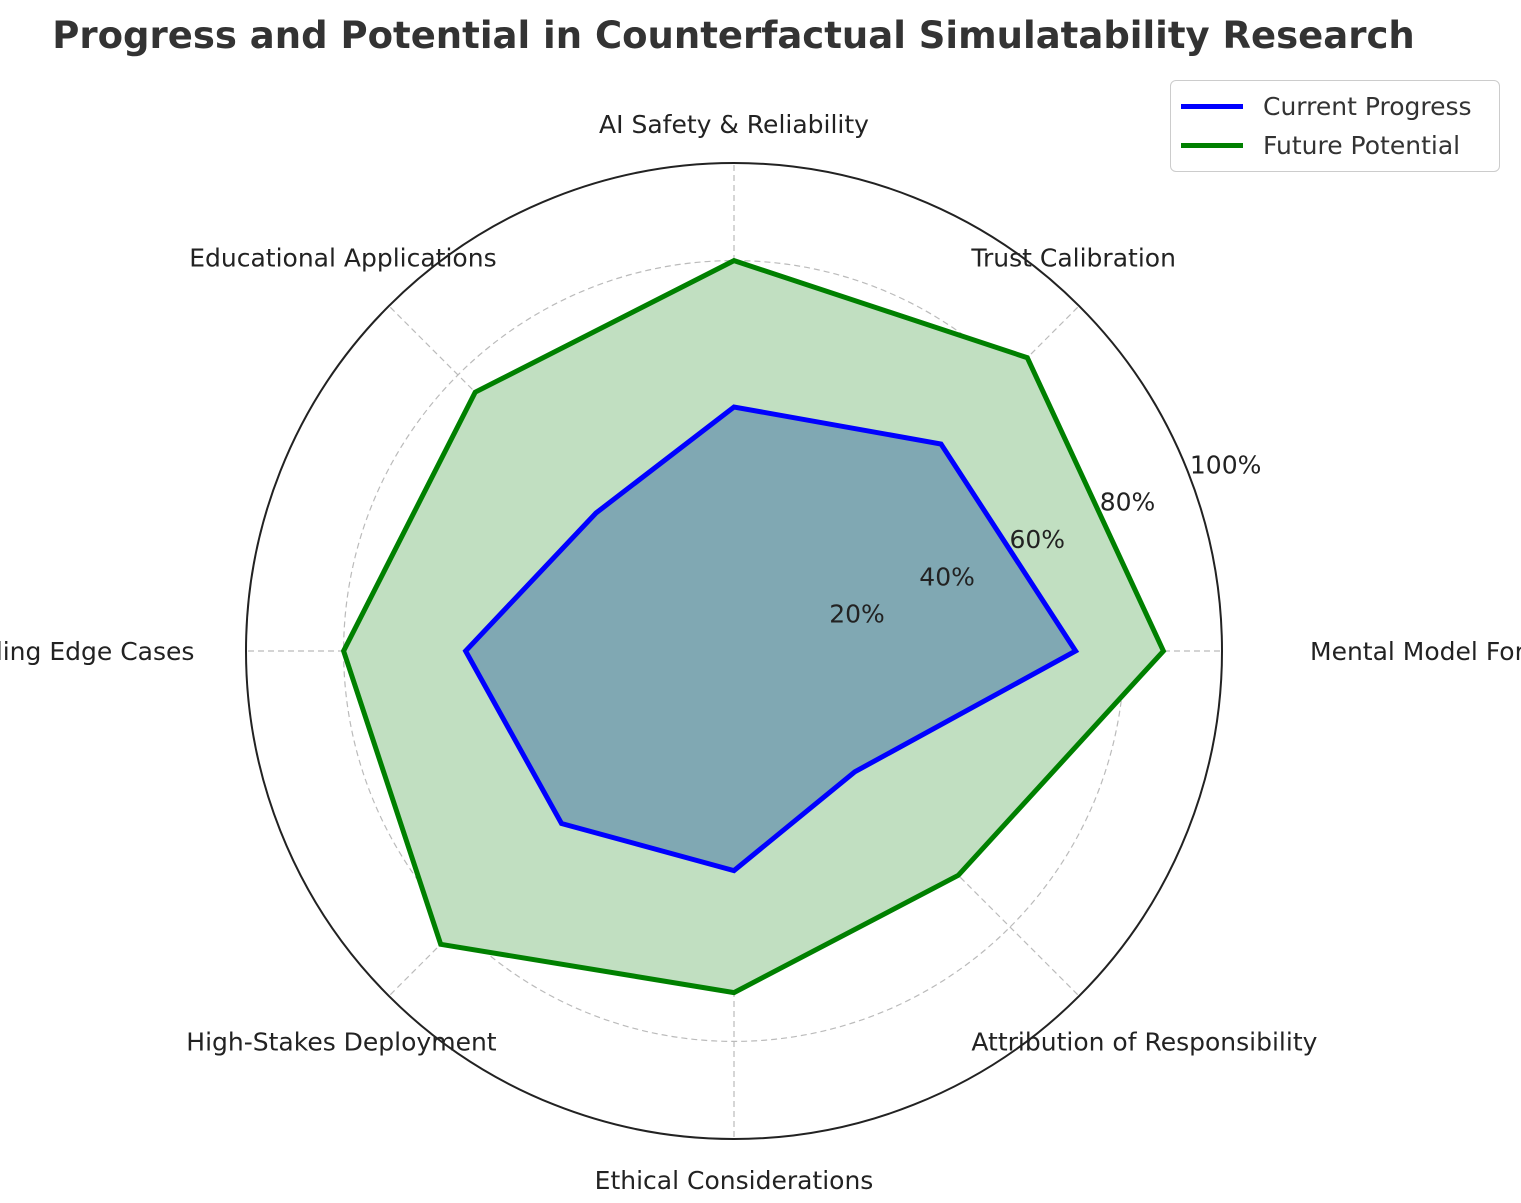 The image size is (1521, 1203). Describe the element at coordinates (97, 651) in the screenshot. I see `category-label-understanding-edge-cases: Understanding Edge Cases` at that location.